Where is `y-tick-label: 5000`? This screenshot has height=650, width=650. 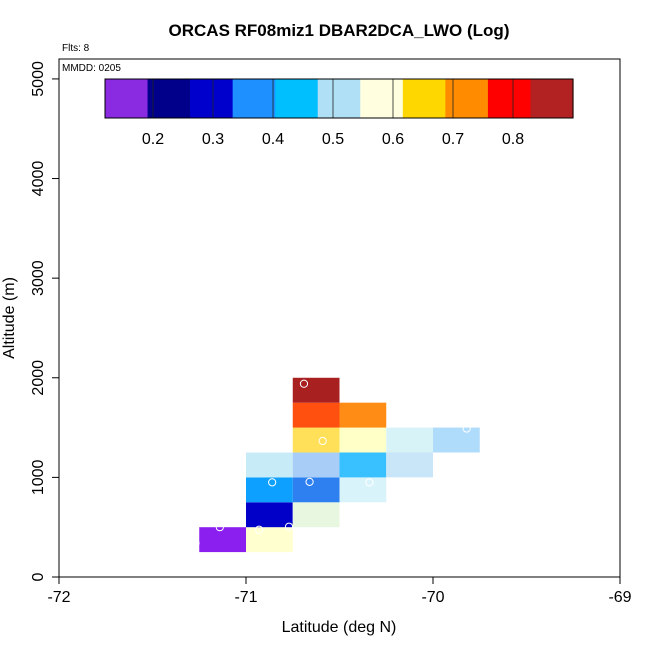
y-tick-label: 5000 is located at coordinates (38, 79).